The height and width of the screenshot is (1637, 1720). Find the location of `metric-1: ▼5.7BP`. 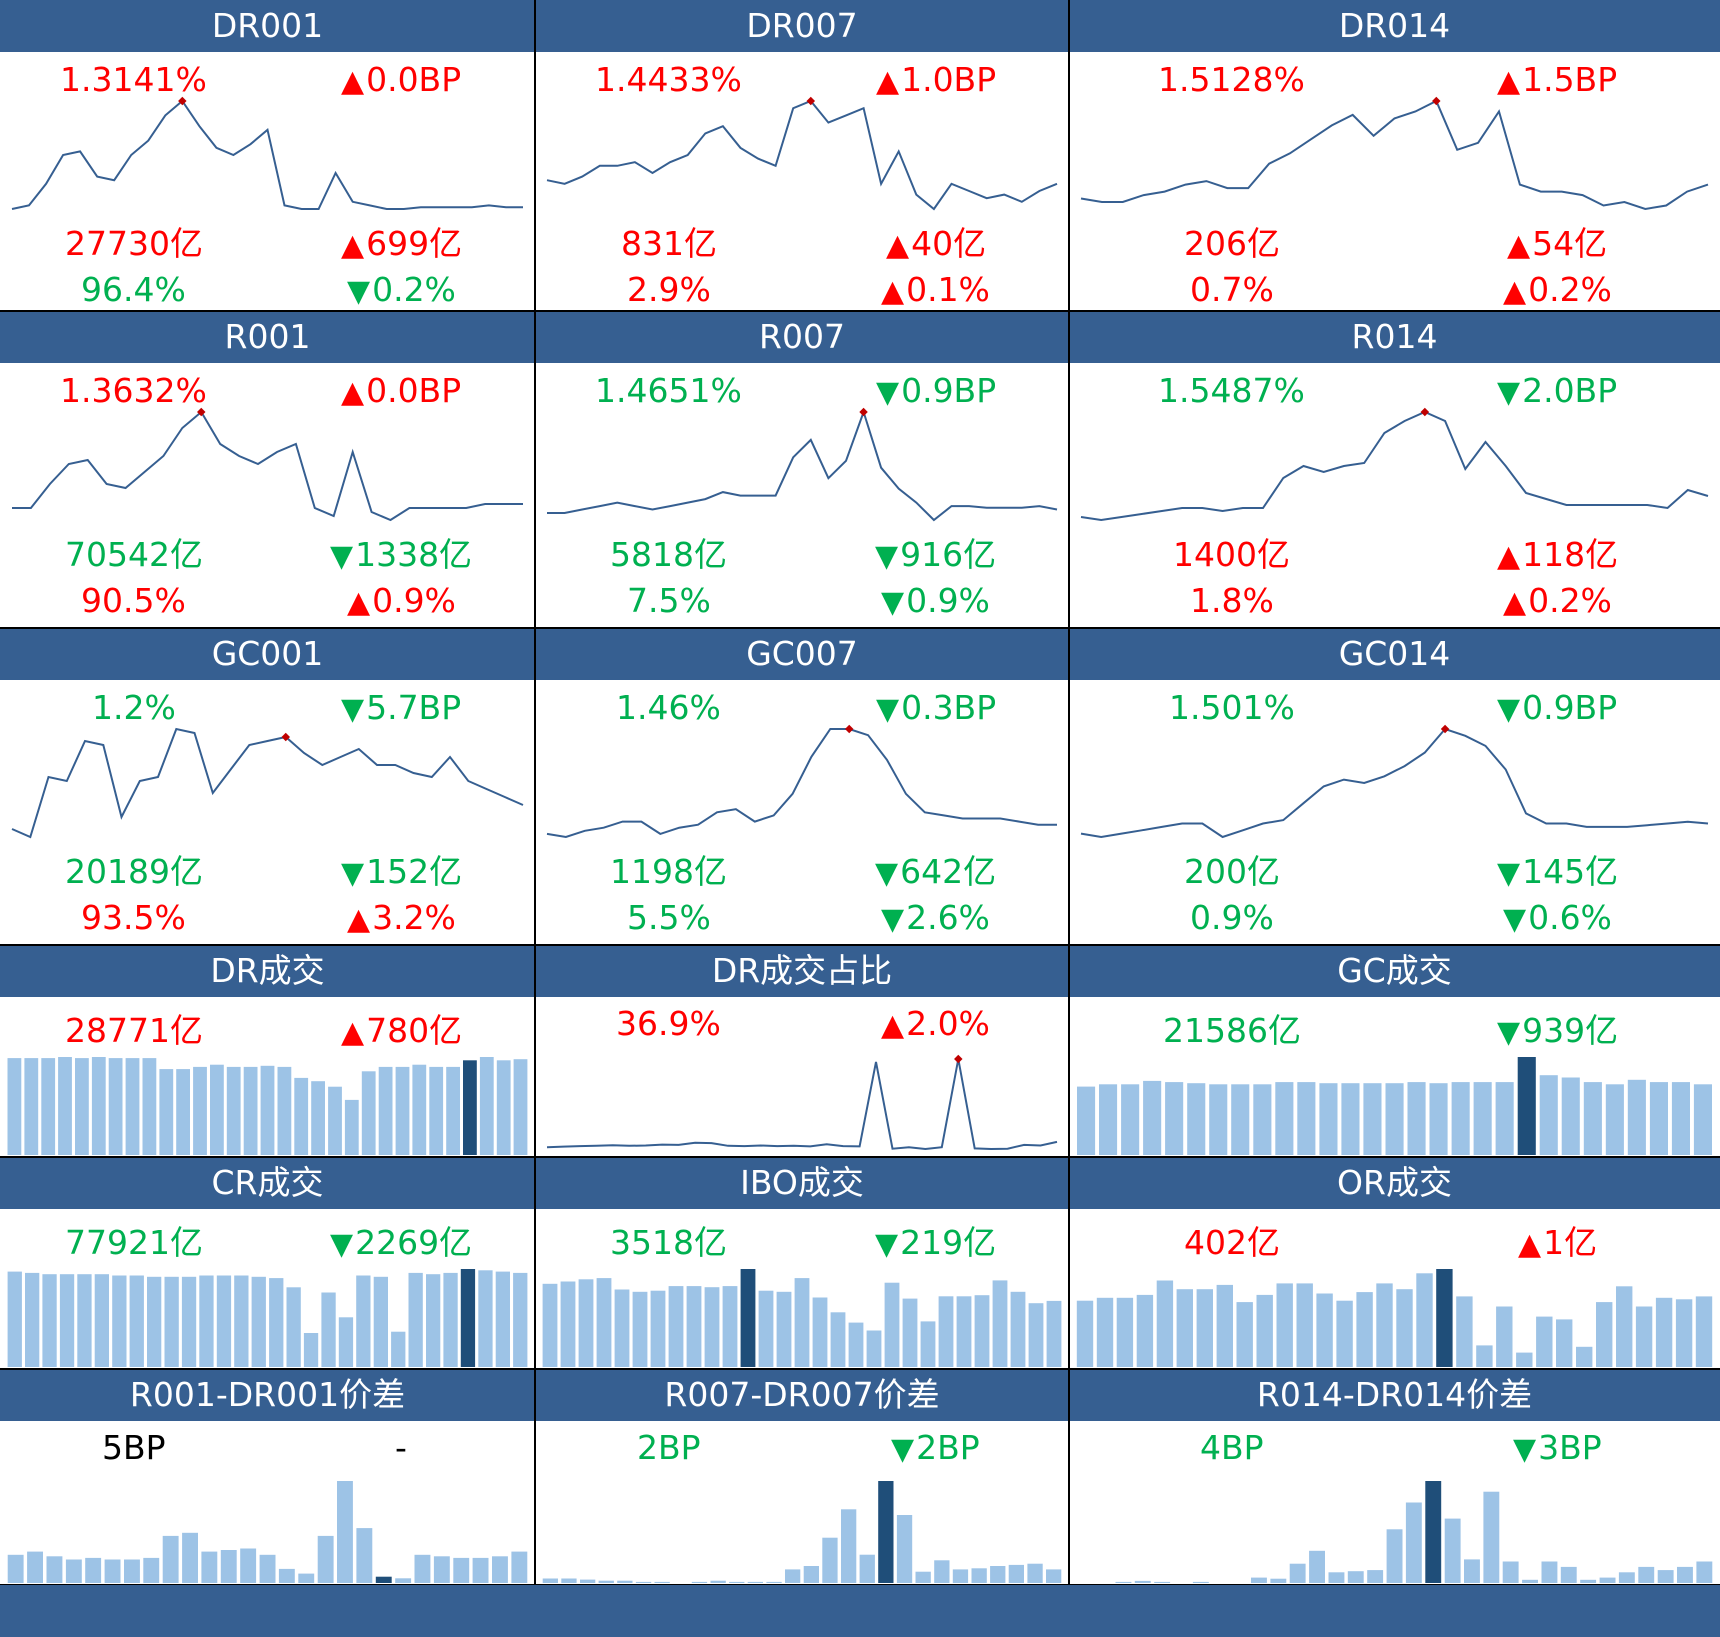

metric-1: ▼5.7BP is located at coordinates (401, 707).